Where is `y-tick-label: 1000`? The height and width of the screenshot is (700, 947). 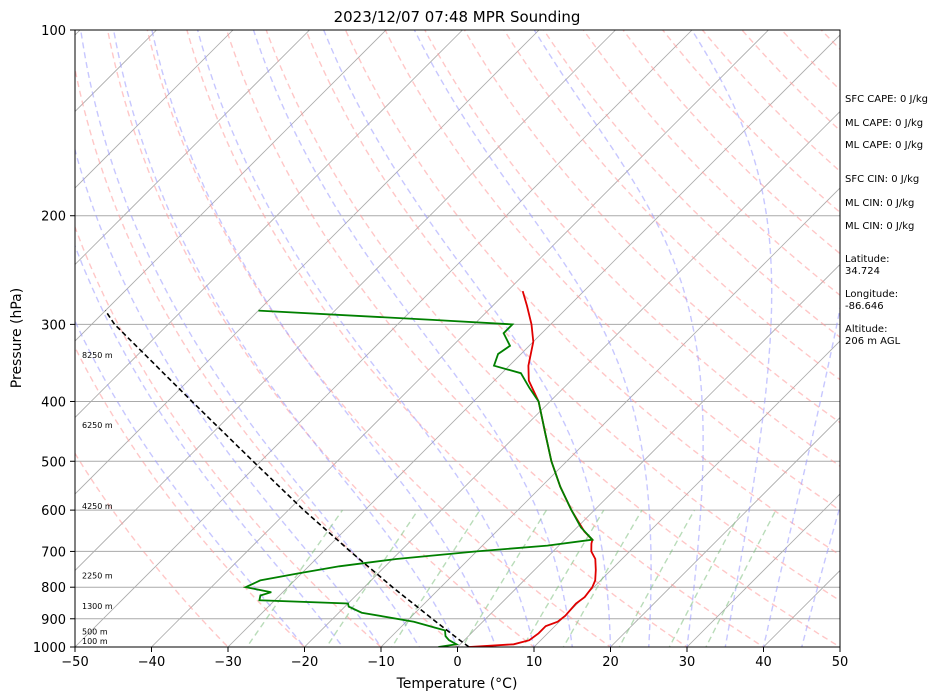
y-tick-label: 1000 is located at coordinates (49, 648).